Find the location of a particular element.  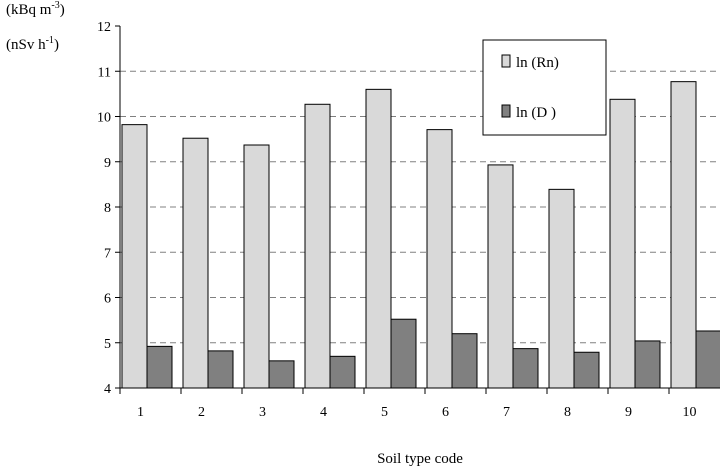

y-tick-label: 4 is located at coordinates (107, 389).